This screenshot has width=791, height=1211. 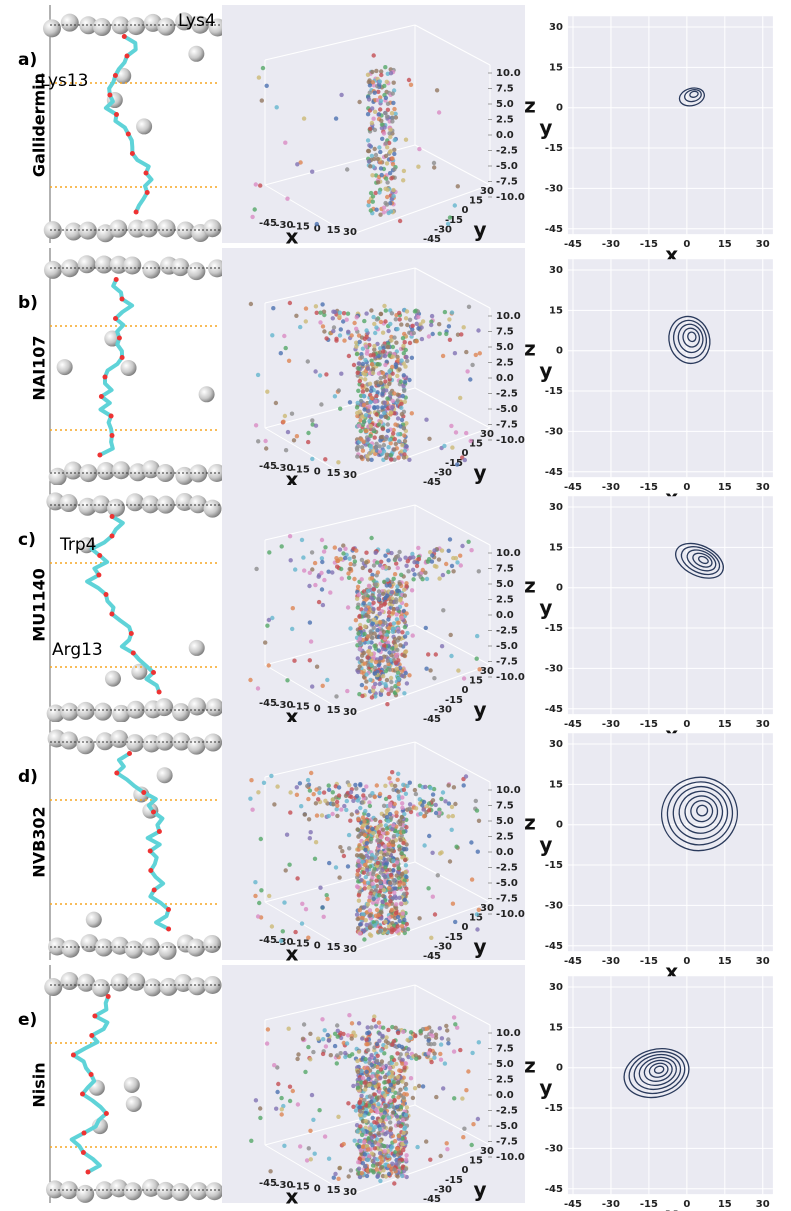 What do you see at coordinates (725, 724) in the screenshot?
I see `x-tick-label: 15` at bounding box center [725, 724].